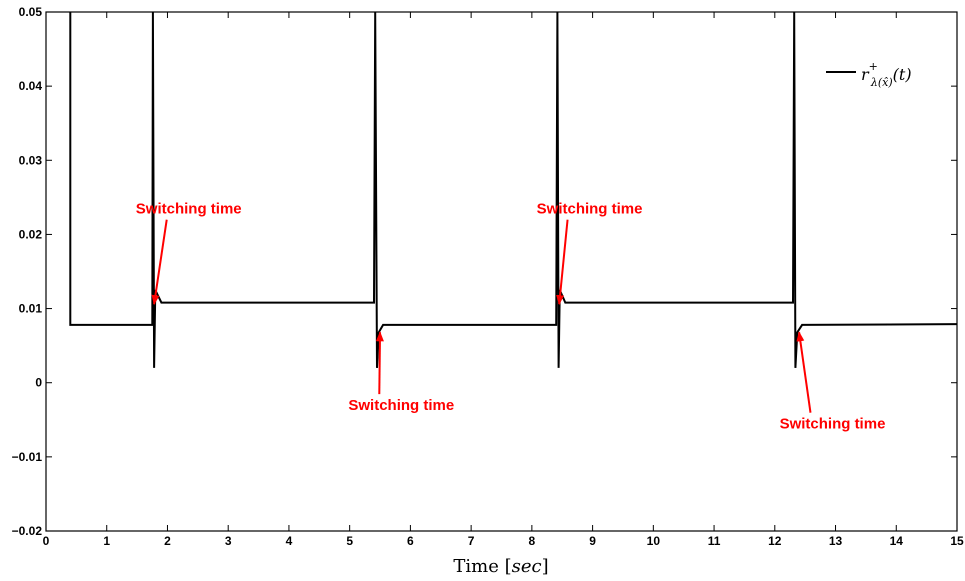 The width and height of the screenshot is (965, 581). I want to click on x-tick-label: 2, so click(167, 541).